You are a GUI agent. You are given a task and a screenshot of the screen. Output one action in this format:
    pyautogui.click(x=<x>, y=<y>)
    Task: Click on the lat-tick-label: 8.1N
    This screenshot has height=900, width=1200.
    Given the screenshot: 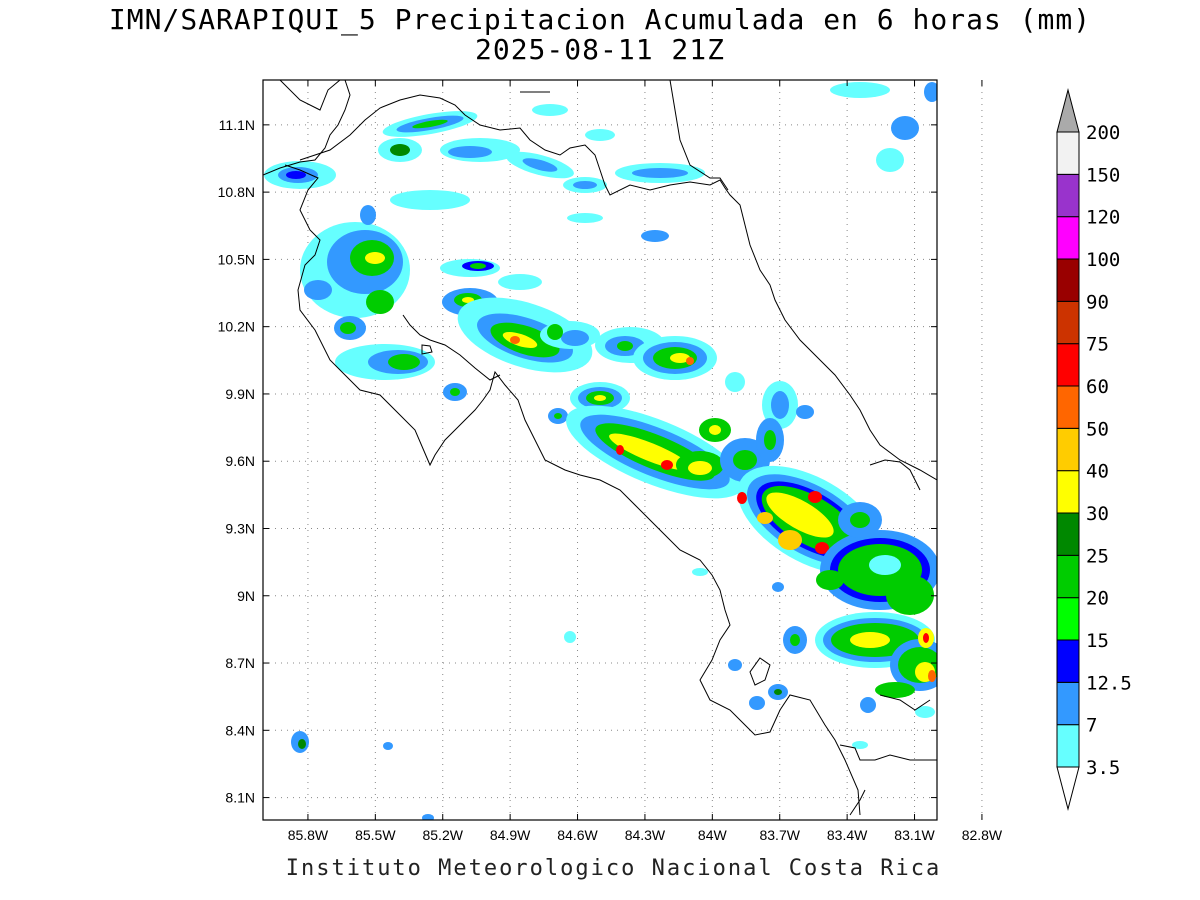 What is the action you would take?
    pyautogui.click(x=240, y=798)
    